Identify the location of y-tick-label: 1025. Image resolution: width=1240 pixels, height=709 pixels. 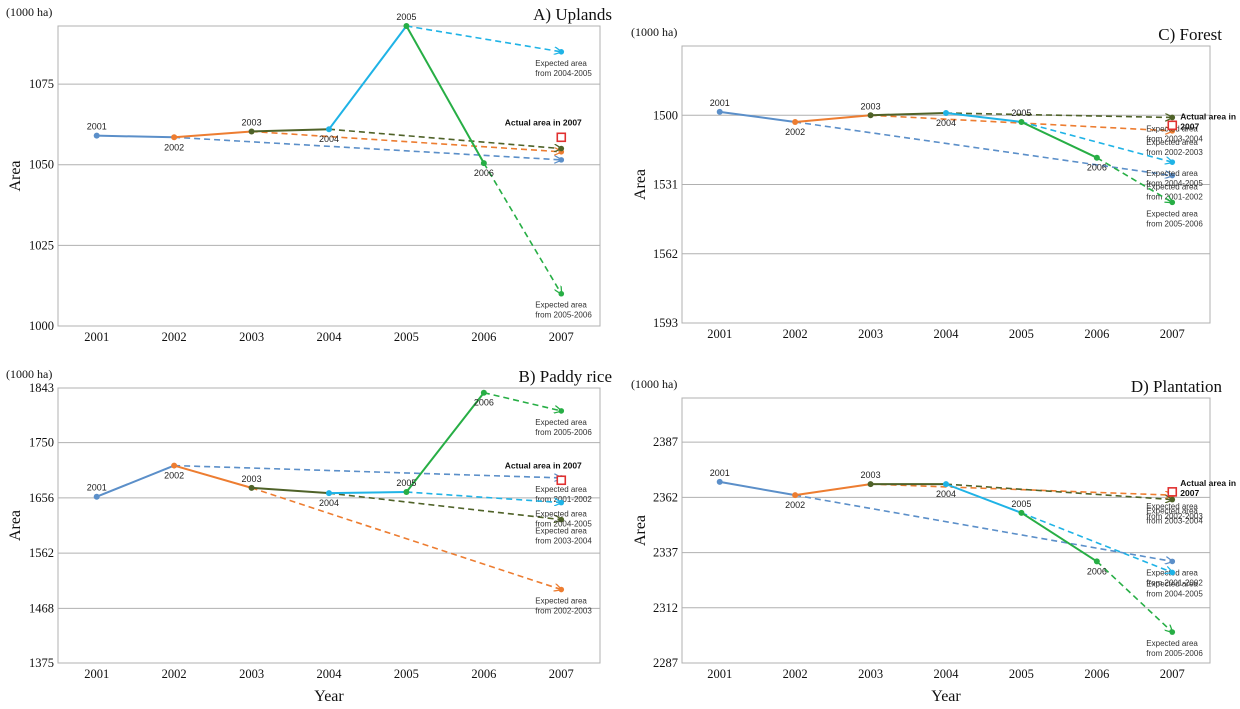
(41, 245).